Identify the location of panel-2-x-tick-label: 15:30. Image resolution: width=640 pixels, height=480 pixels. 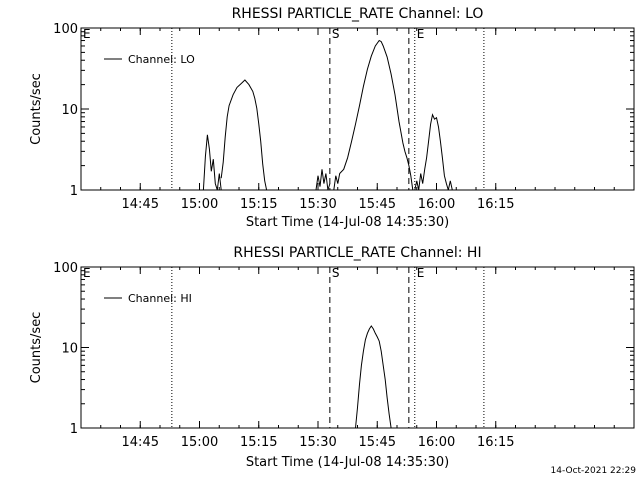
(317, 442).